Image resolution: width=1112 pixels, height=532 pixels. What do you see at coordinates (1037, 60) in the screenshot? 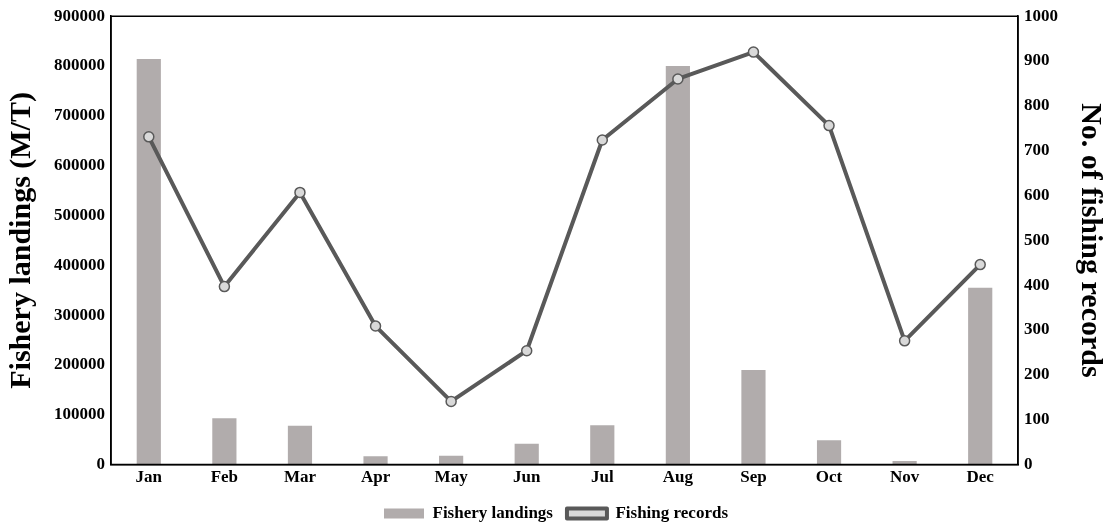
I see `y2-tick-label: 900` at bounding box center [1037, 60].